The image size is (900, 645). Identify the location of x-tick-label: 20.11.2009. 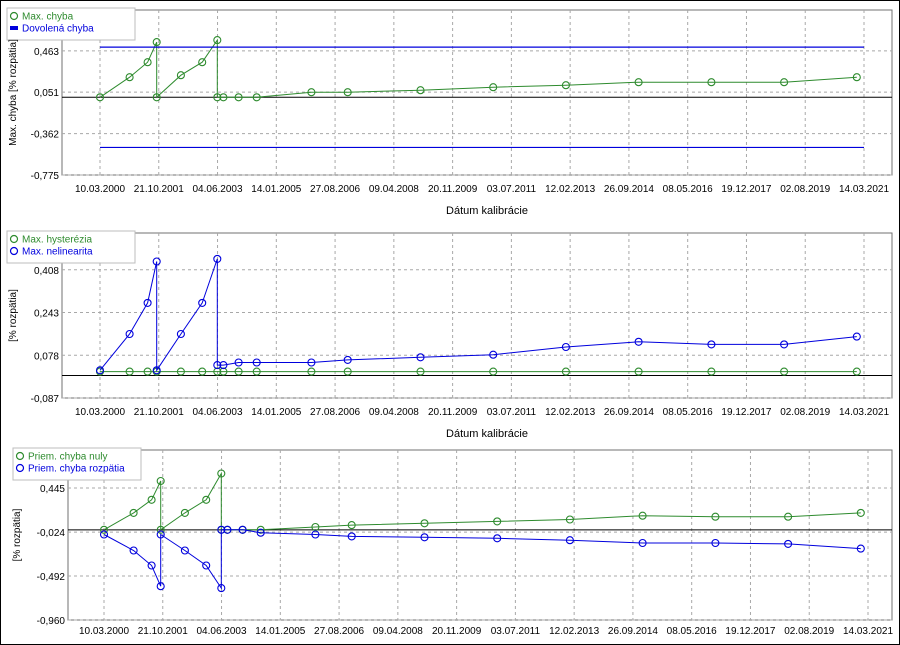
(457, 631).